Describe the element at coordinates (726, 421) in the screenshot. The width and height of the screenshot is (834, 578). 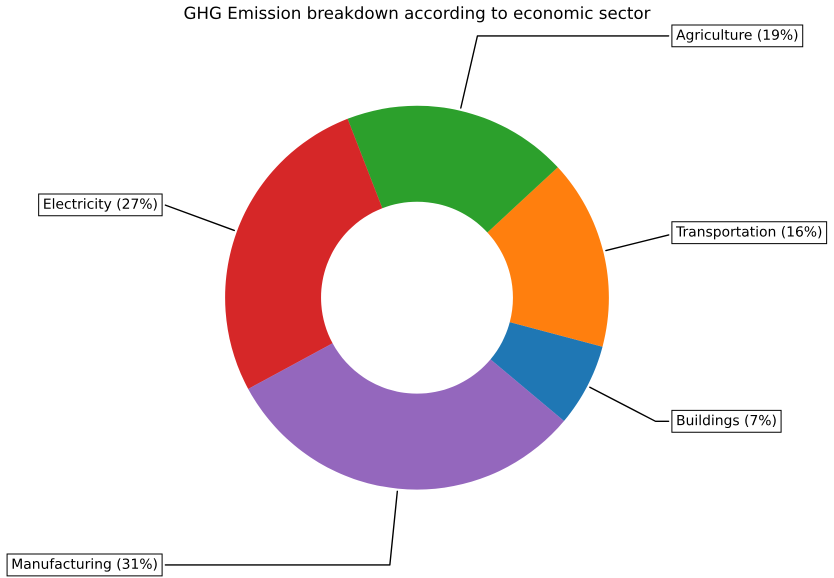
I see `slice-label: Buildings (7%)` at that location.